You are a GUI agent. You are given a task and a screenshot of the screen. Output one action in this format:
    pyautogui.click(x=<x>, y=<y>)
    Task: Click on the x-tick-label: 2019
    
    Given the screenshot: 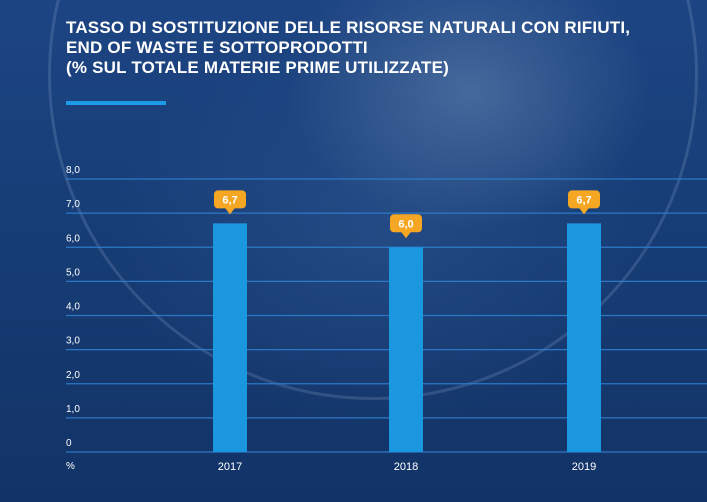 What is the action you would take?
    pyautogui.click(x=584, y=467)
    